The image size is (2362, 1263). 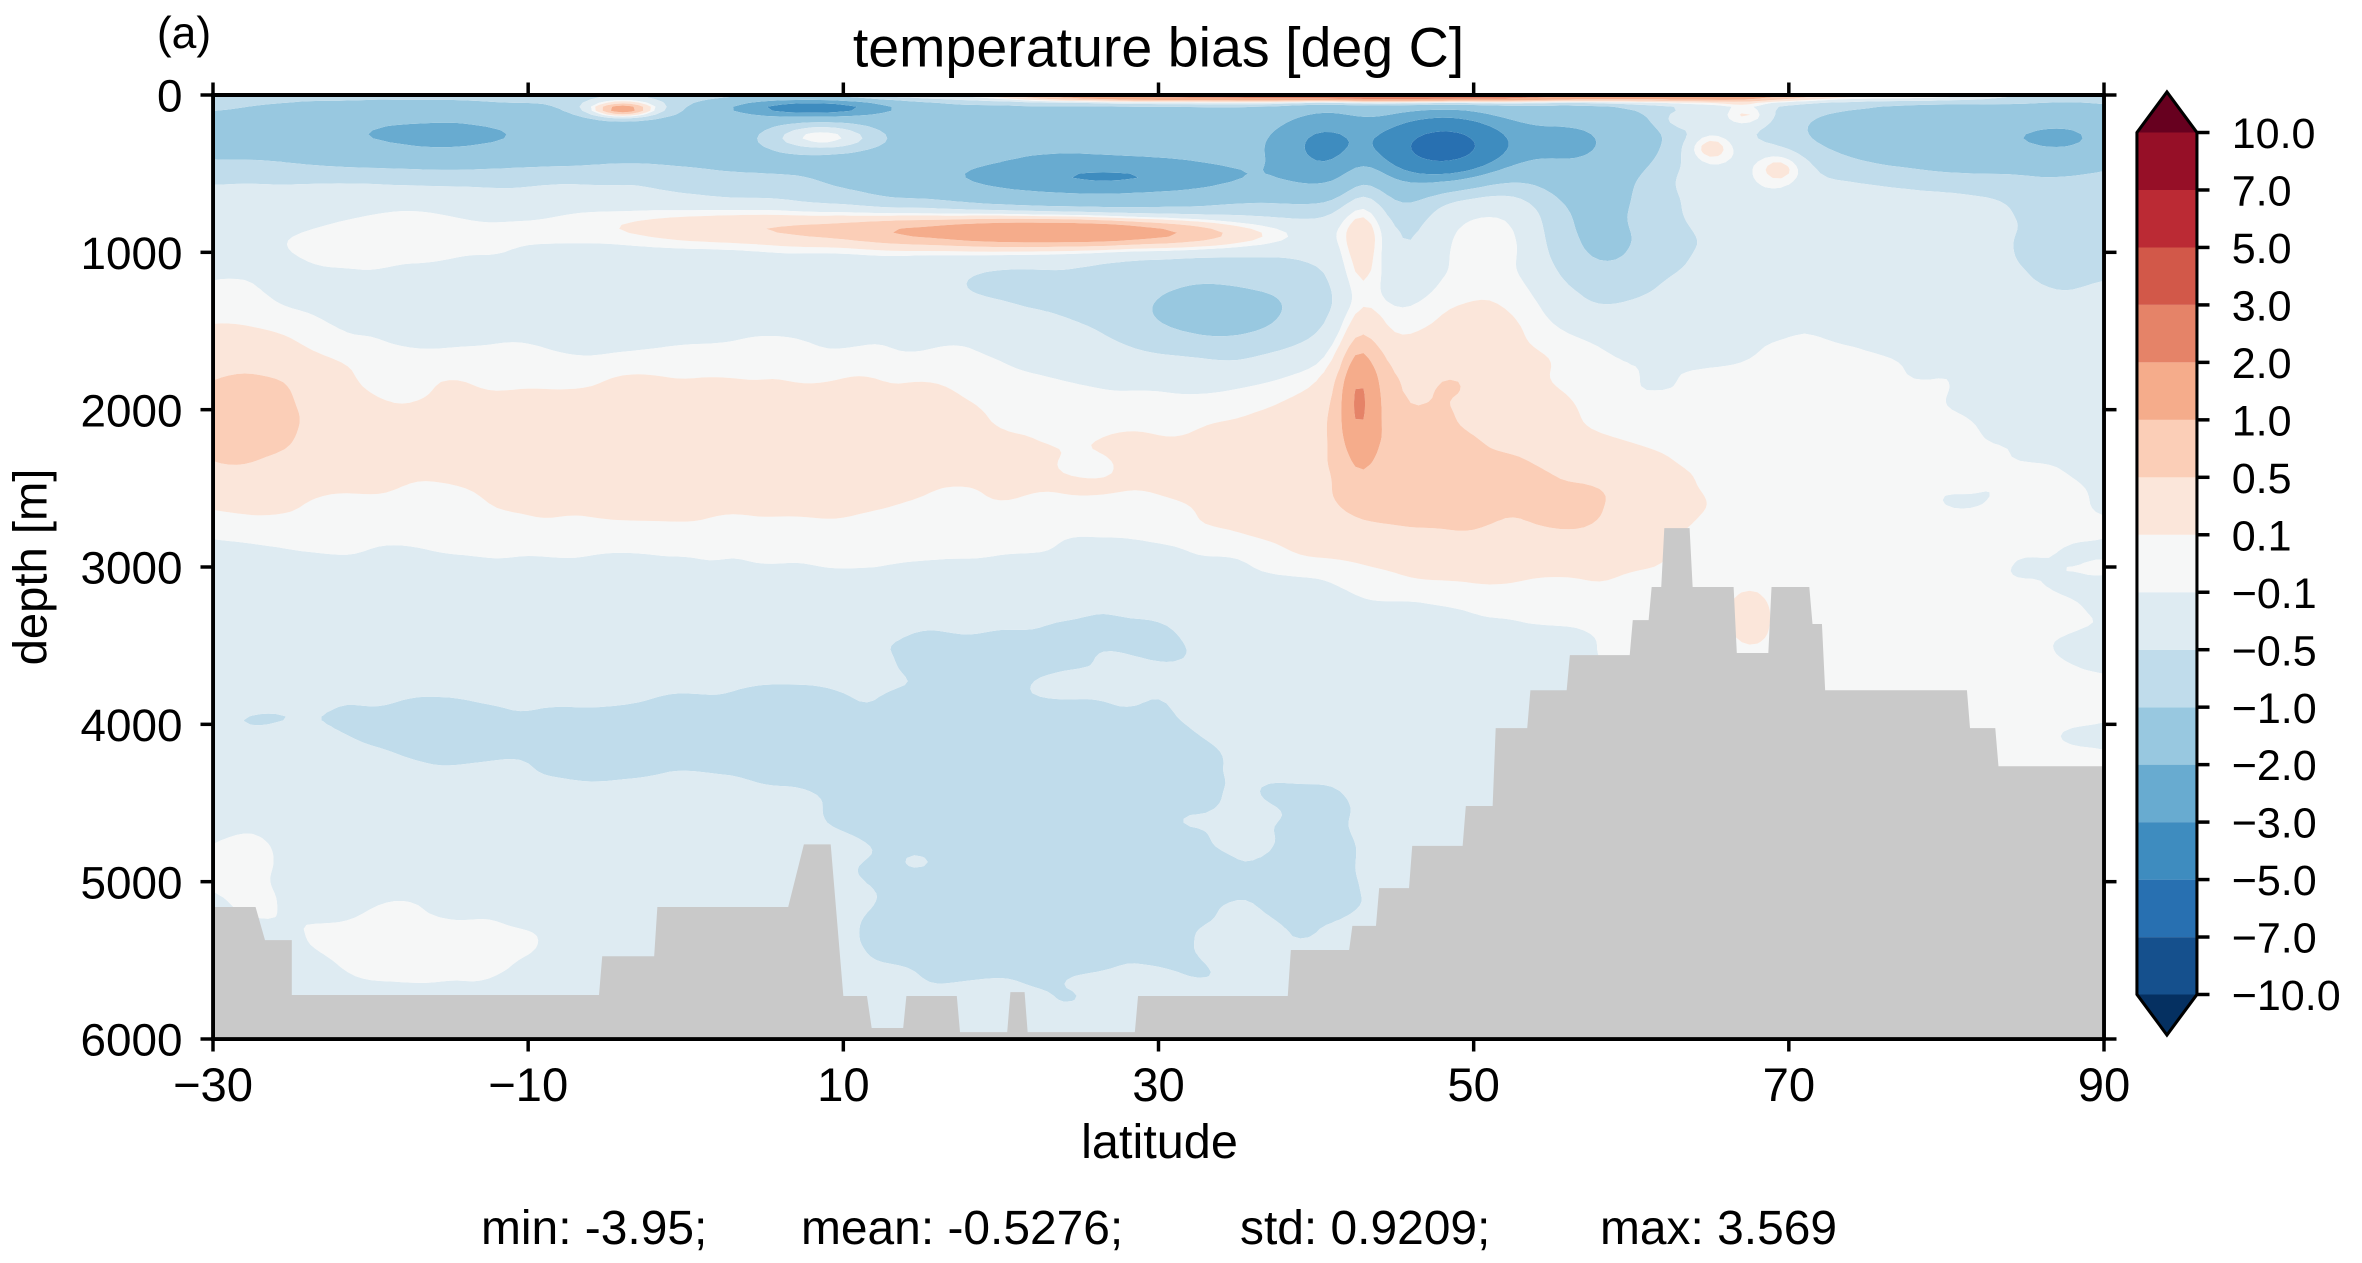 What do you see at coordinates (2262, 249) in the screenshot?
I see `svg-text: 5.0` at bounding box center [2262, 249].